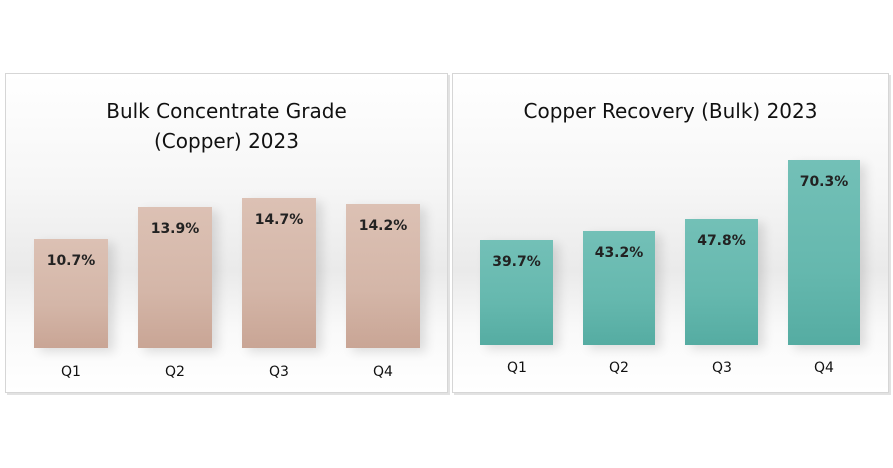 The width and height of the screenshot is (893, 468). Describe the element at coordinates (175, 229) in the screenshot. I see `data-label: 13.9%` at that location.